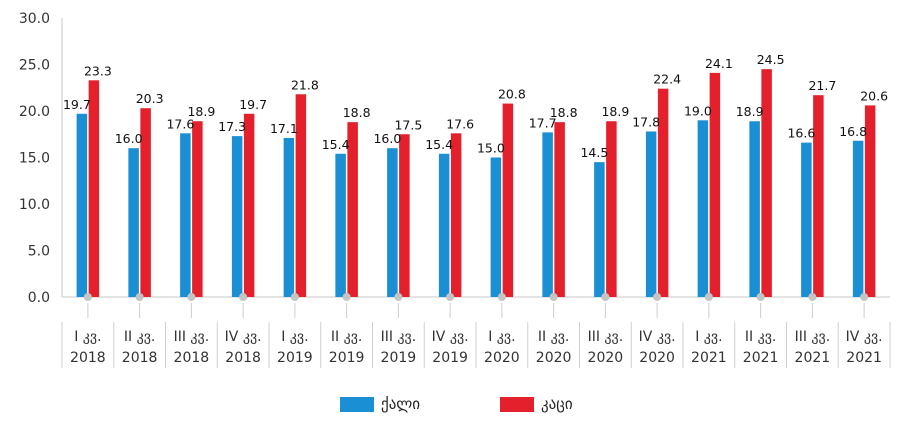  Describe the element at coordinates (253, 104) in the screenshot. I see `value-label-men: 19.7` at that location.